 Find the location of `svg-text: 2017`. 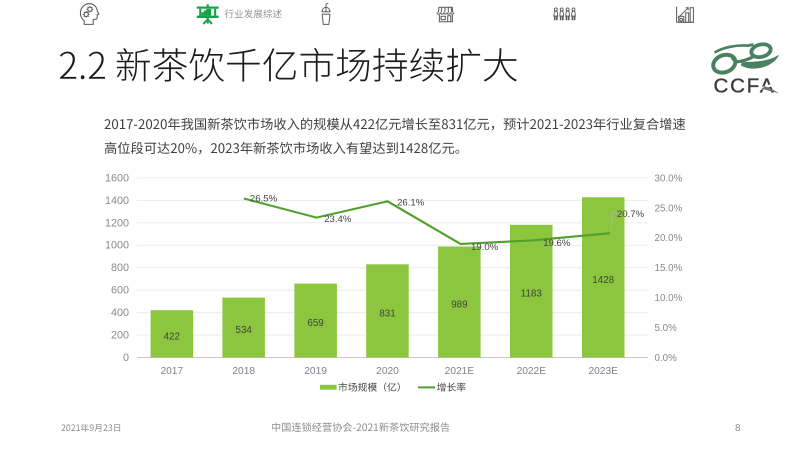

svg-text: 2017 is located at coordinates (171, 371).